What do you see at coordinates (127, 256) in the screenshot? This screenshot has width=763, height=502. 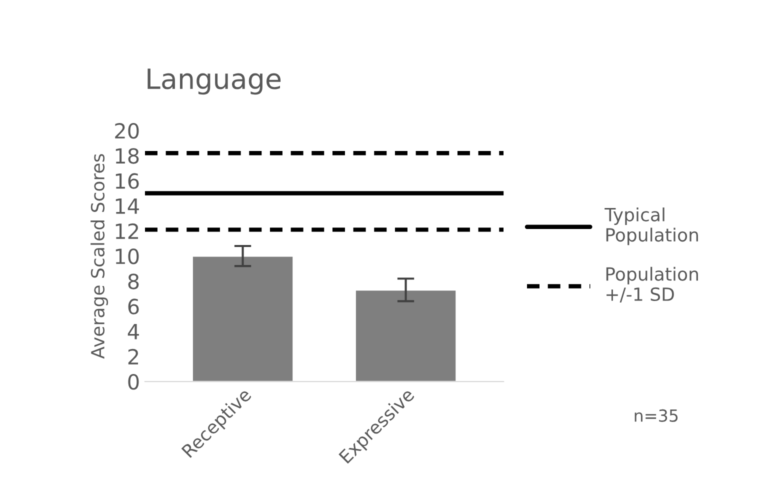 I see `y-tick-label: 10` at bounding box center [127, 256].